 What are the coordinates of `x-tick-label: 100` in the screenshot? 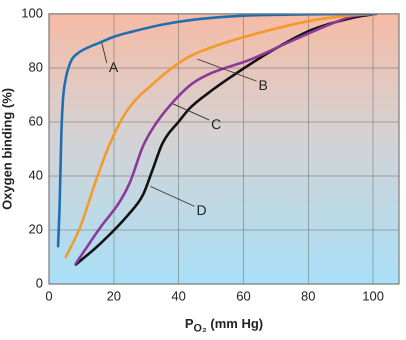 It's located at (373, 296).